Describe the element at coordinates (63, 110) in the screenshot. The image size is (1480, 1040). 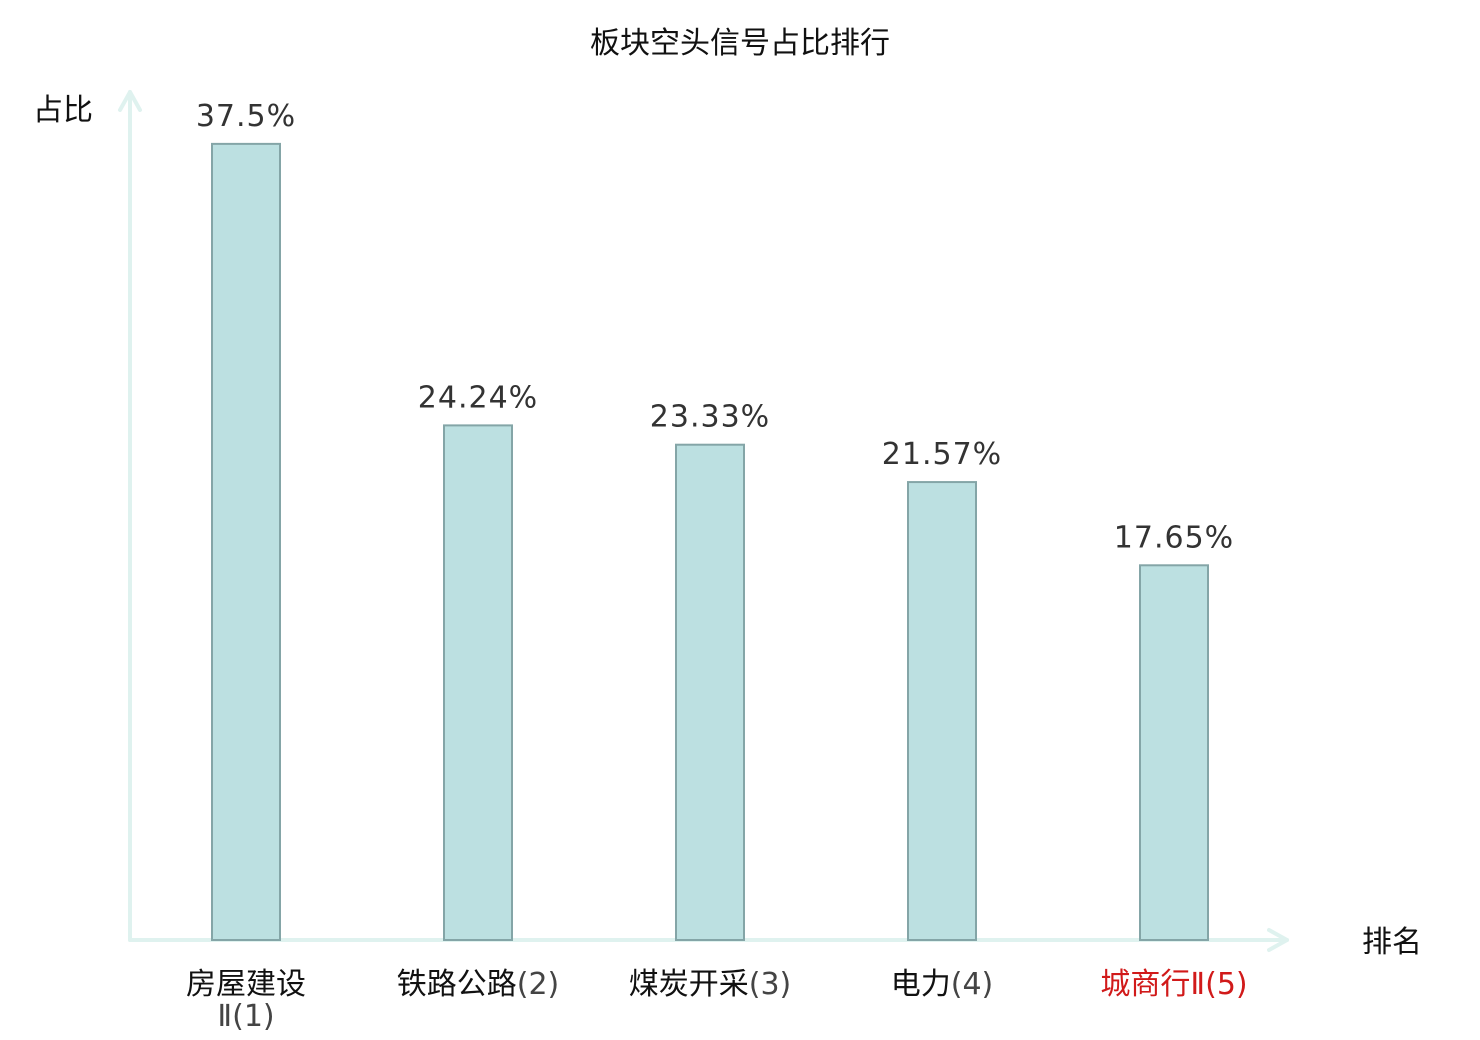
I see `y-axis-label: 占比` at that location.